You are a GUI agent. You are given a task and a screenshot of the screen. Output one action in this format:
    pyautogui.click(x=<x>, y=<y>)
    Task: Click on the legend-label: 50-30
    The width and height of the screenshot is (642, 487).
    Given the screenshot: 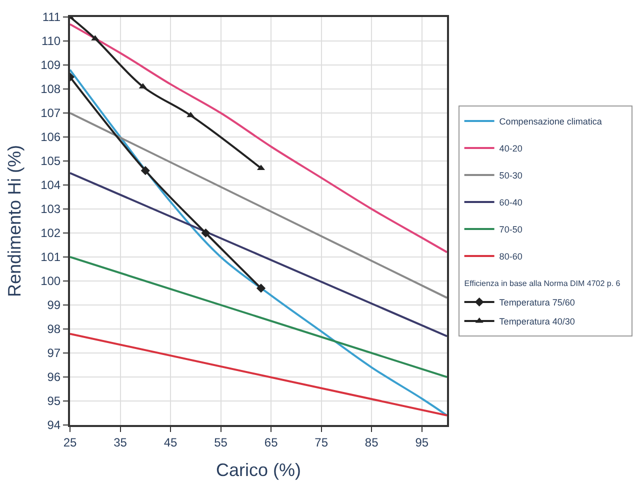 What is the action you would take?
    pyautogui.click(x=510, y=175)
    